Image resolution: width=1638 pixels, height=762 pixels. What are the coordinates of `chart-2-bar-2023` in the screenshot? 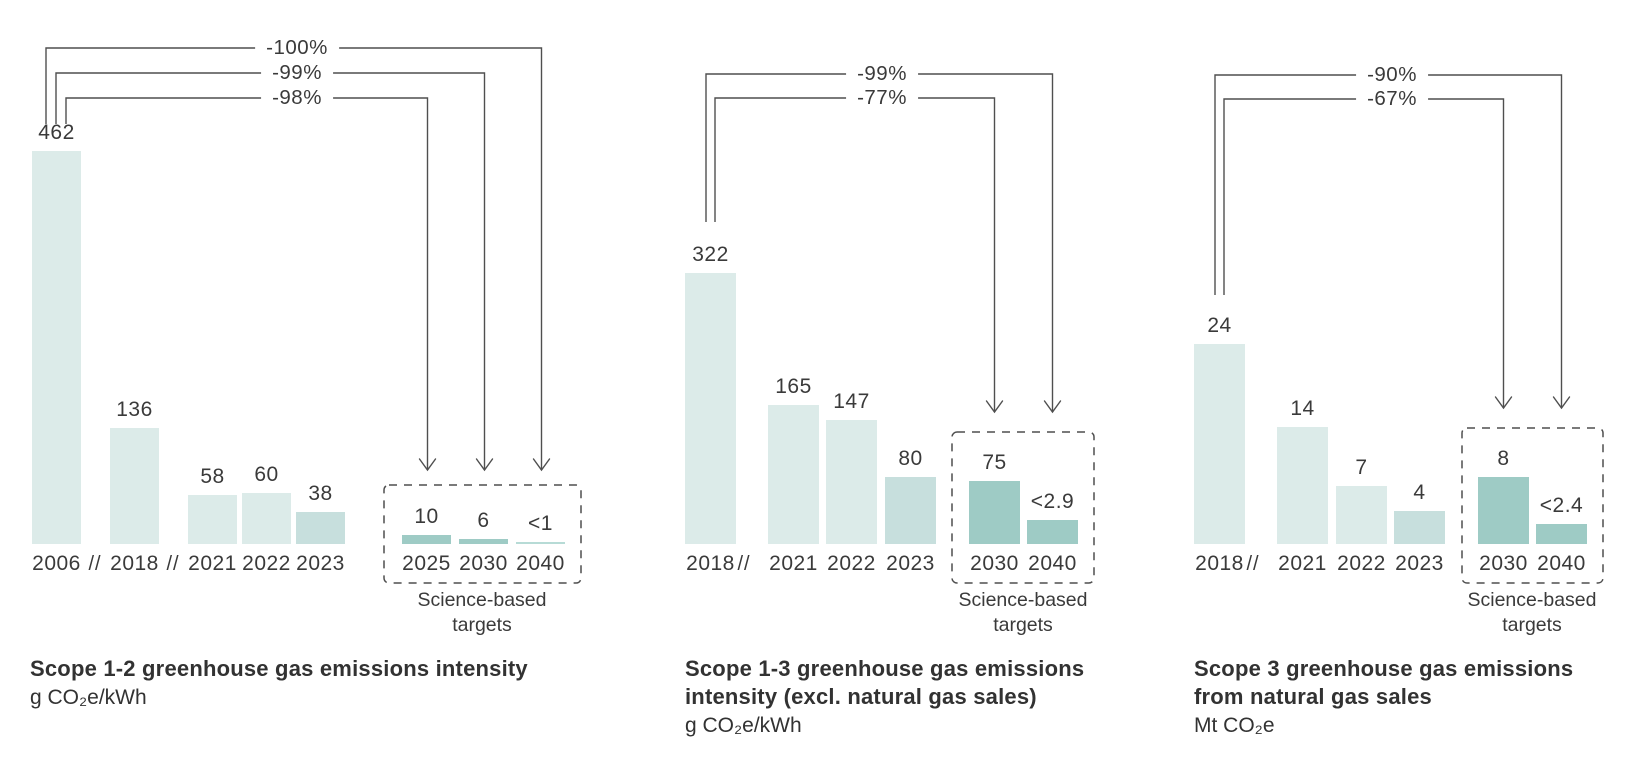 It's located at (910, 510).